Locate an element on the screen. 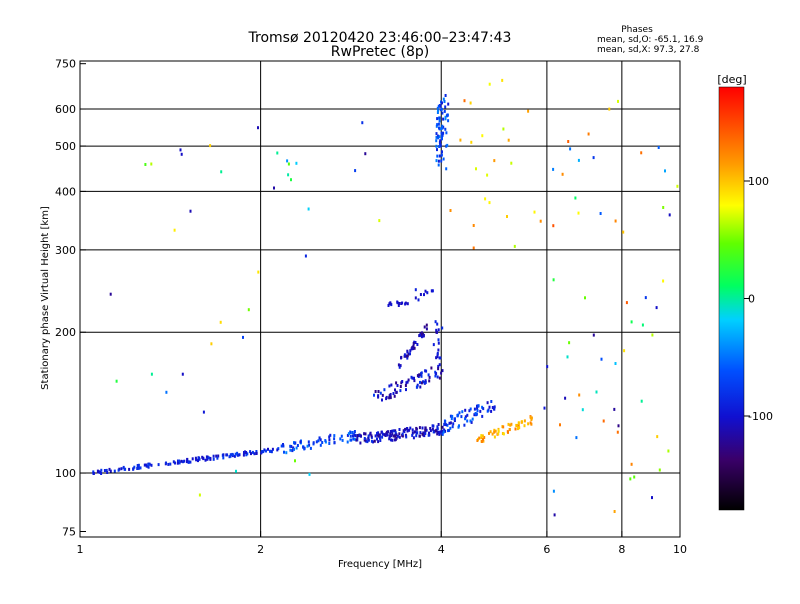 The image size is (800, 604). y-tick-label: 600 is located at coordinates (65, 109).